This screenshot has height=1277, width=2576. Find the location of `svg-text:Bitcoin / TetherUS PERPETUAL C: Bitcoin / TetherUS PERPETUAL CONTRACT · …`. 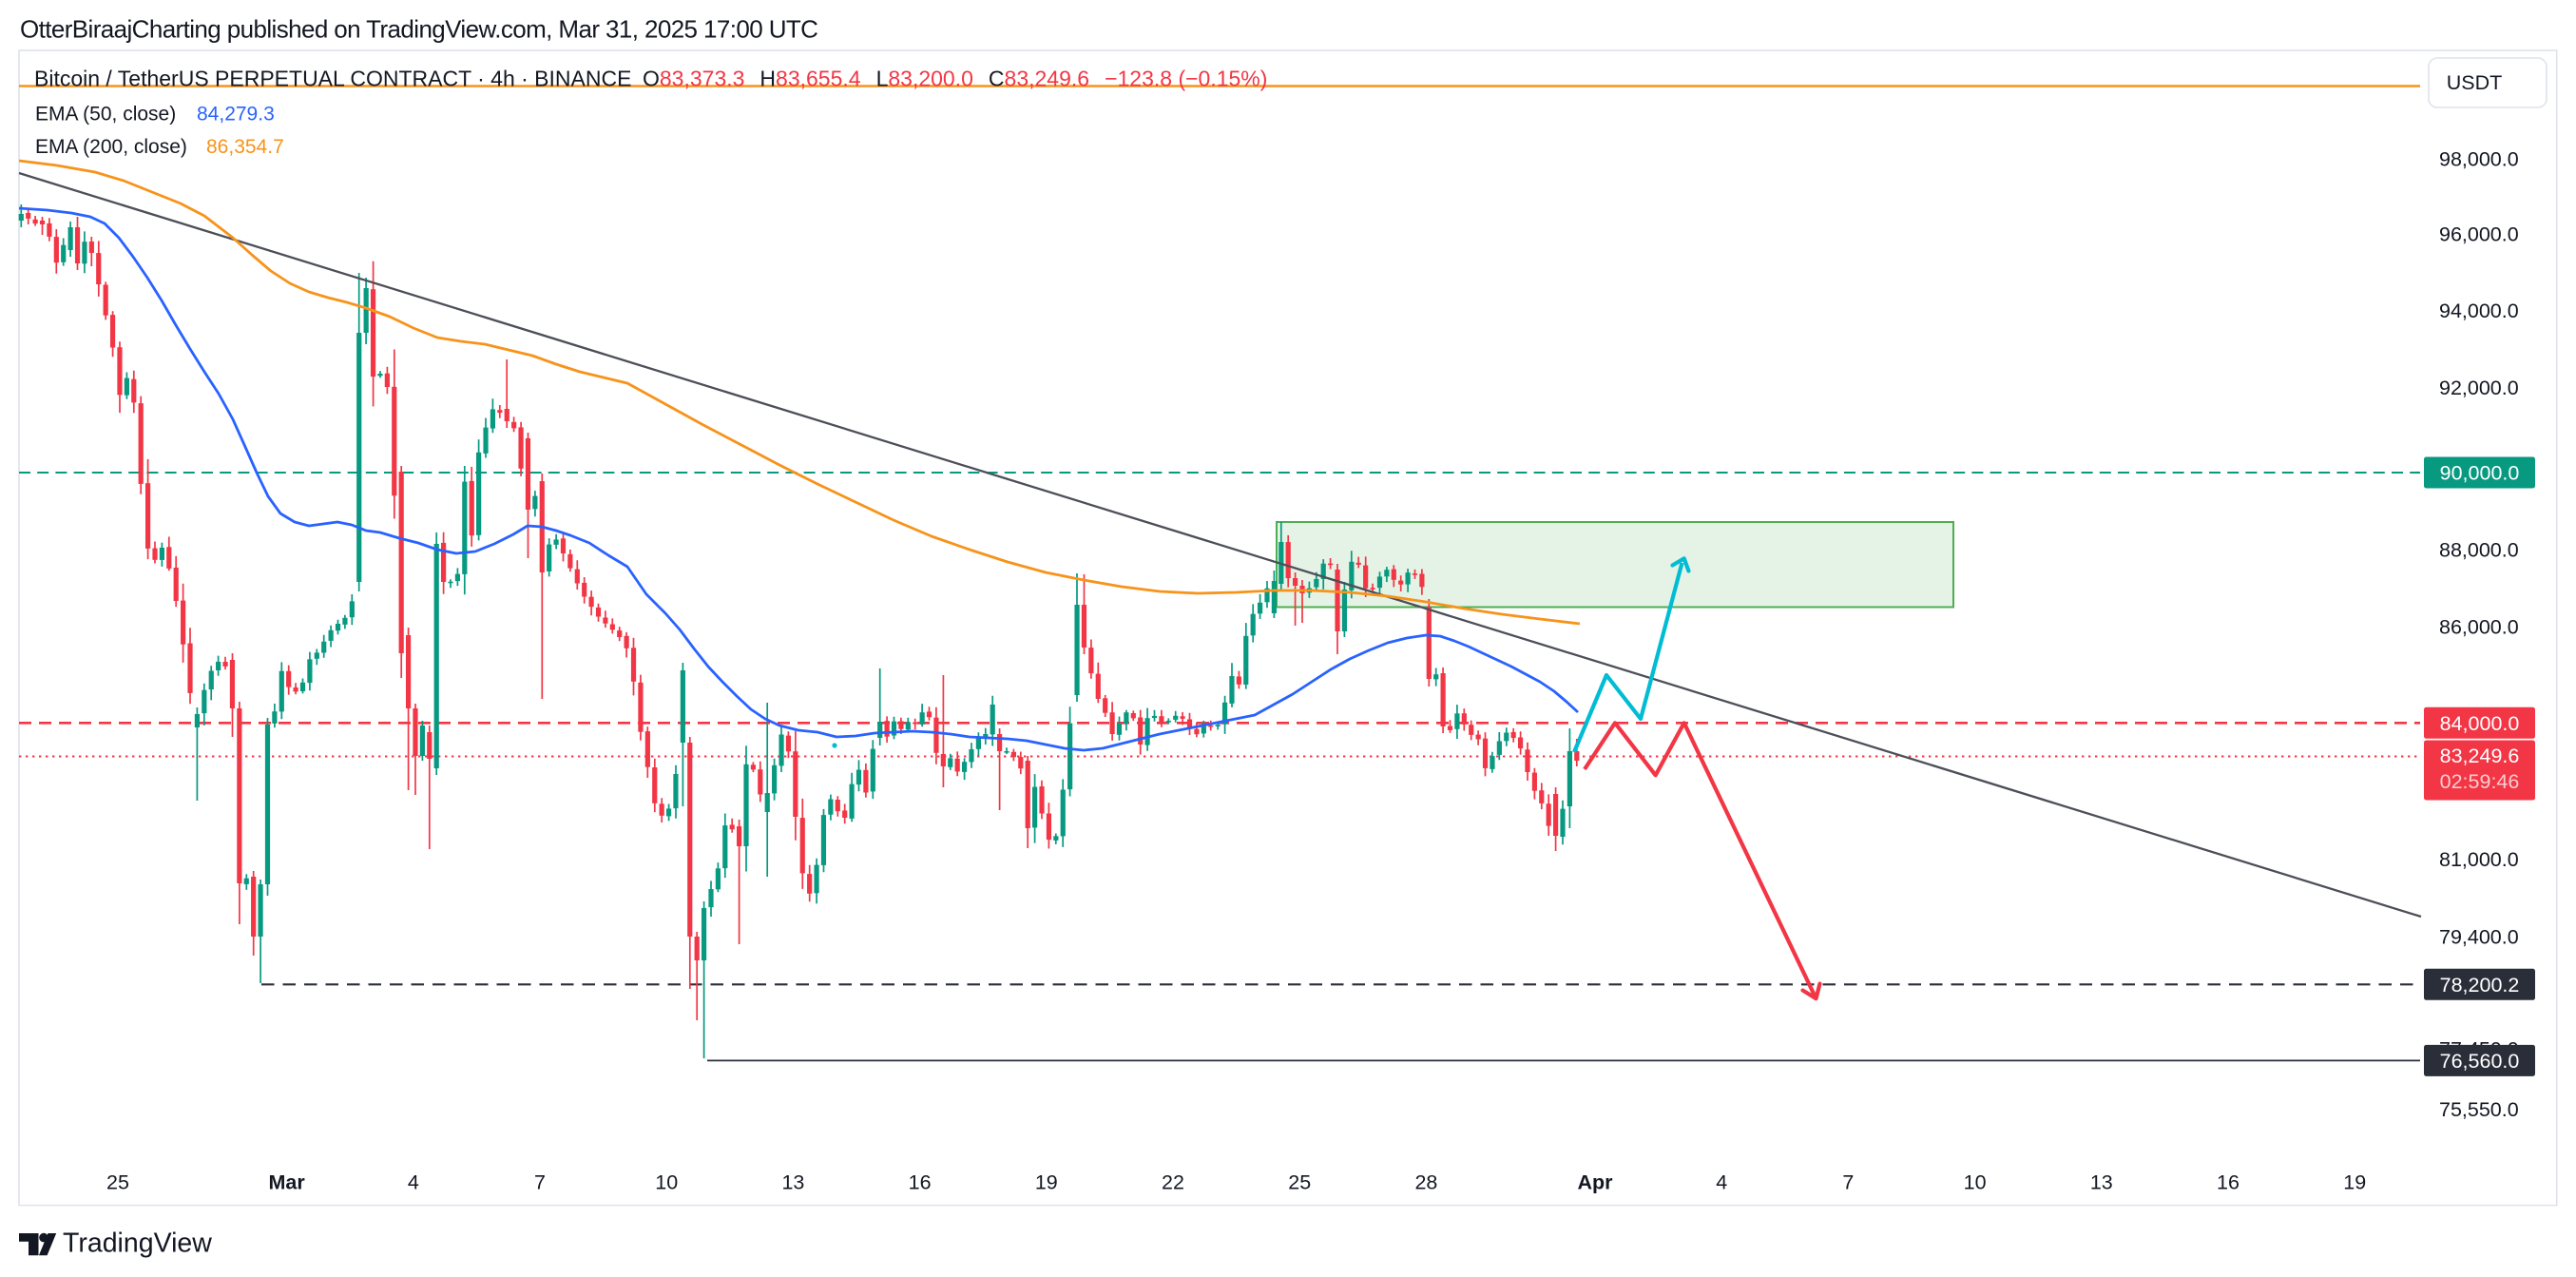

svg-text:Bitcoin / TetherUS PERPETUAL C: Bitcoin / TetherUS PERPETUAL CONTRACT · … is located at coordinates (332, 79).